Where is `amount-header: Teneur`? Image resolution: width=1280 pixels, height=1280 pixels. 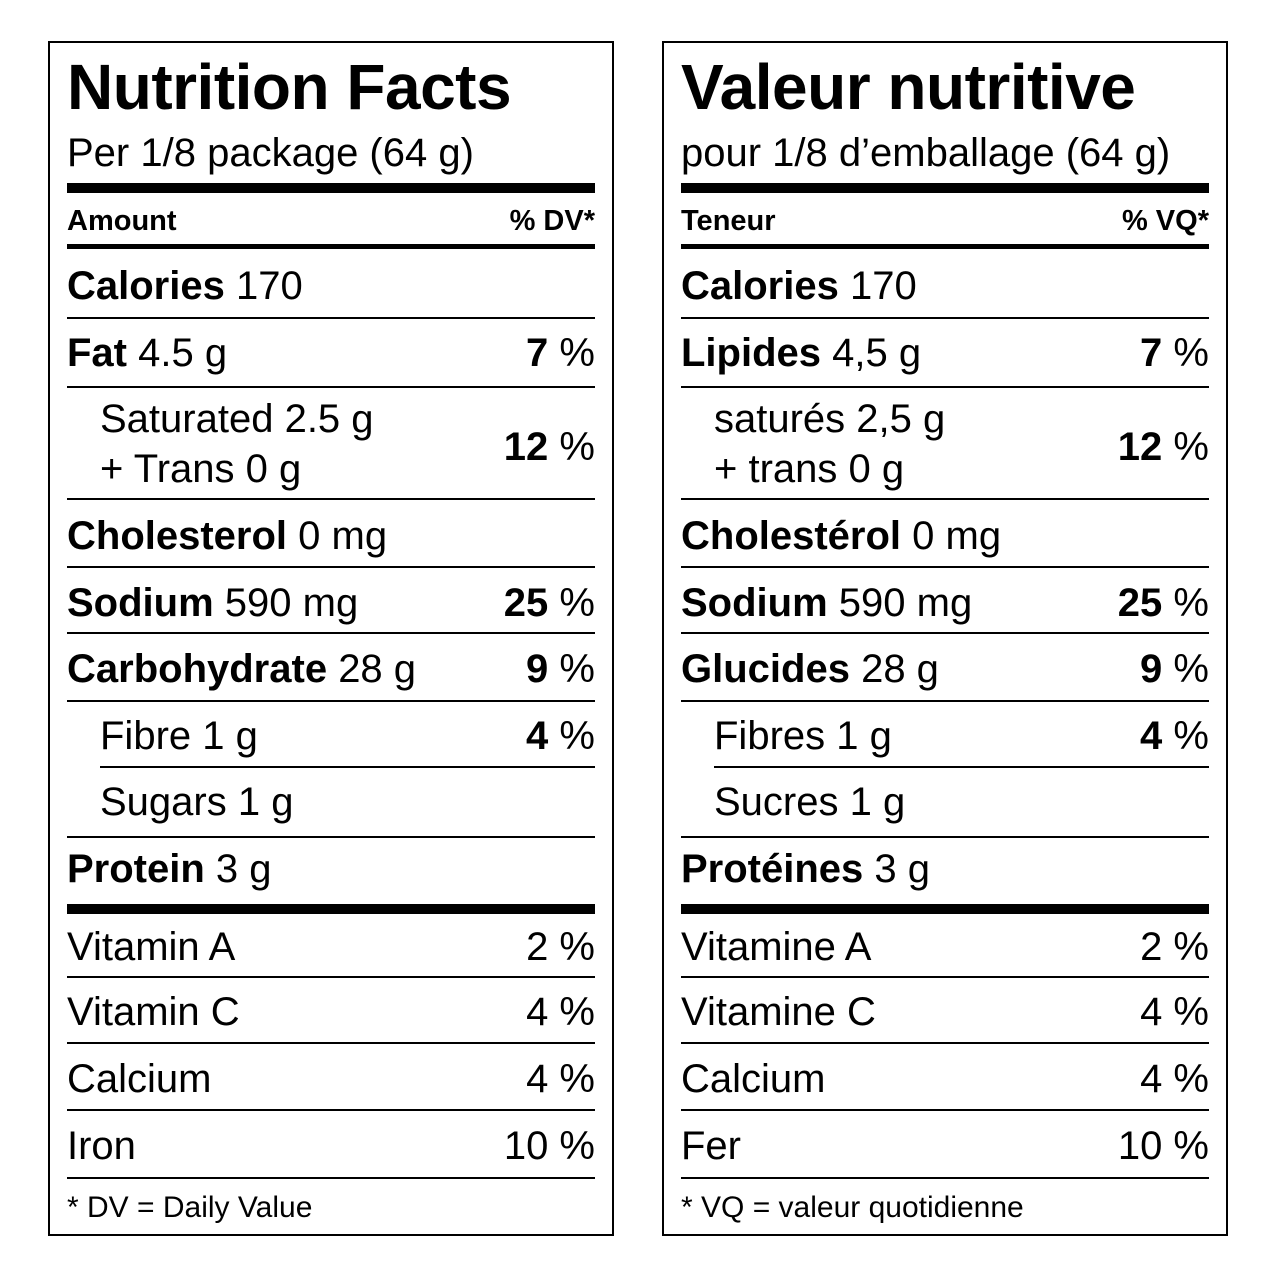 amount-header: Teneur is located at coordinates (728, 221).